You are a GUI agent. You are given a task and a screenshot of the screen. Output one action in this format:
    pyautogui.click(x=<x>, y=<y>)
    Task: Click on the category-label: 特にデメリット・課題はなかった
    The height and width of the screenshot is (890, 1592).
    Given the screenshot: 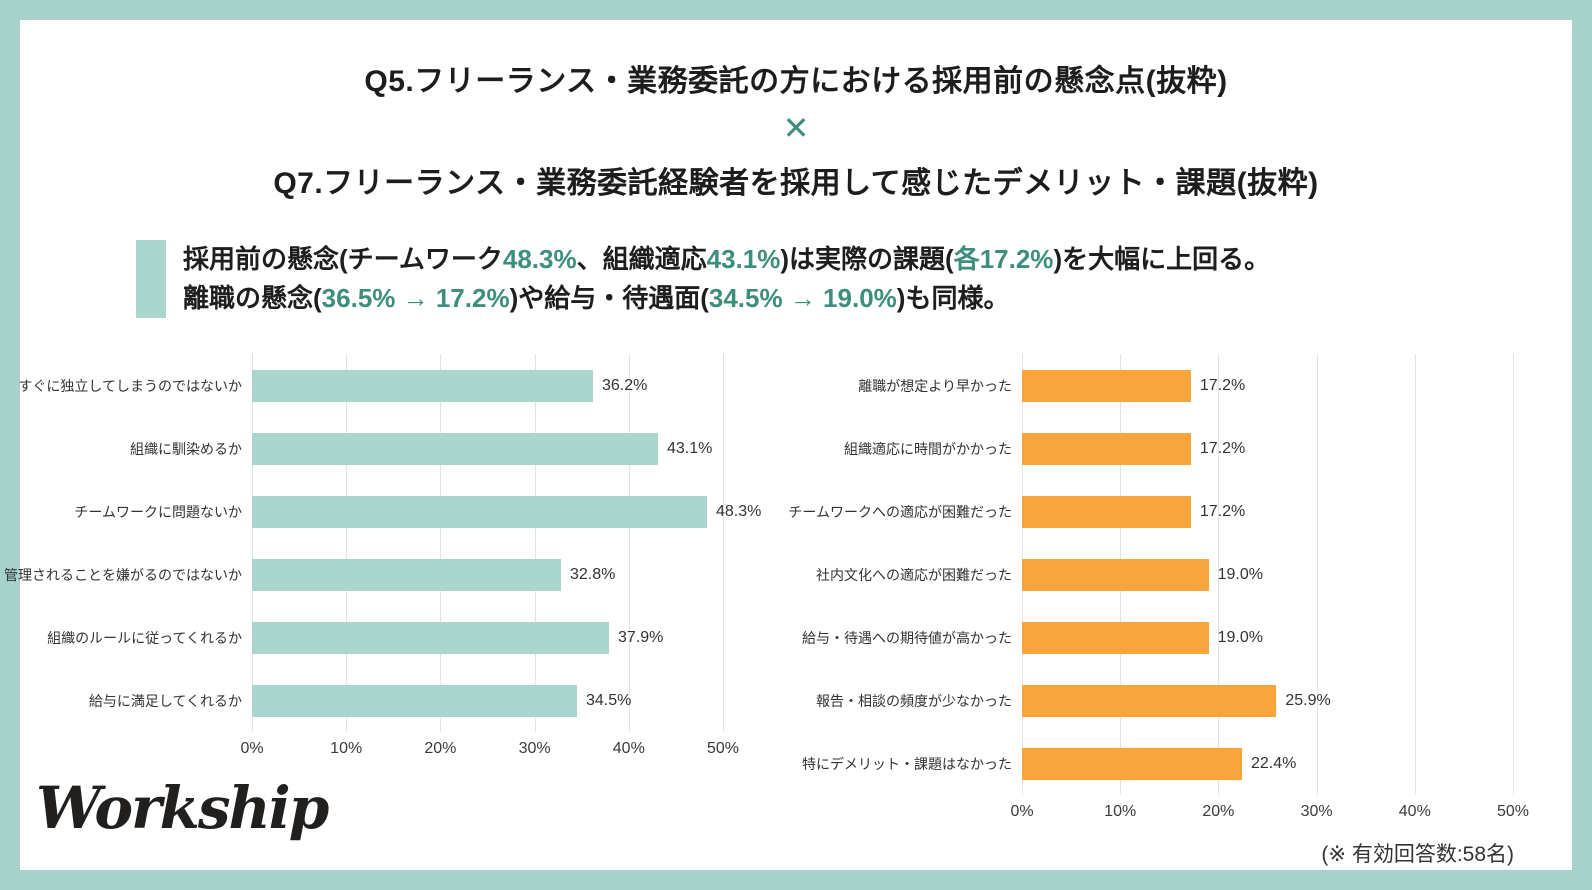 What is the action you would take?
    pyautogui.click(x=907, y=763)
    